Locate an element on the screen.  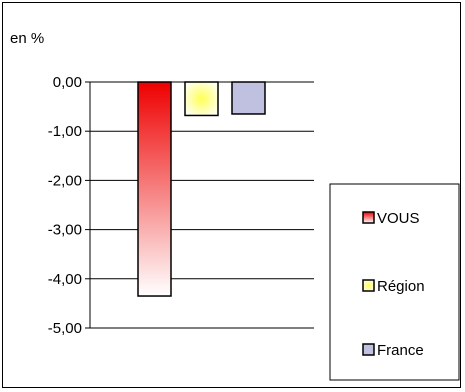
y-axis: 0,00 -1,00 -2,00 -3,00 -4,00 -5,00 is located at coordinates (69, 205).